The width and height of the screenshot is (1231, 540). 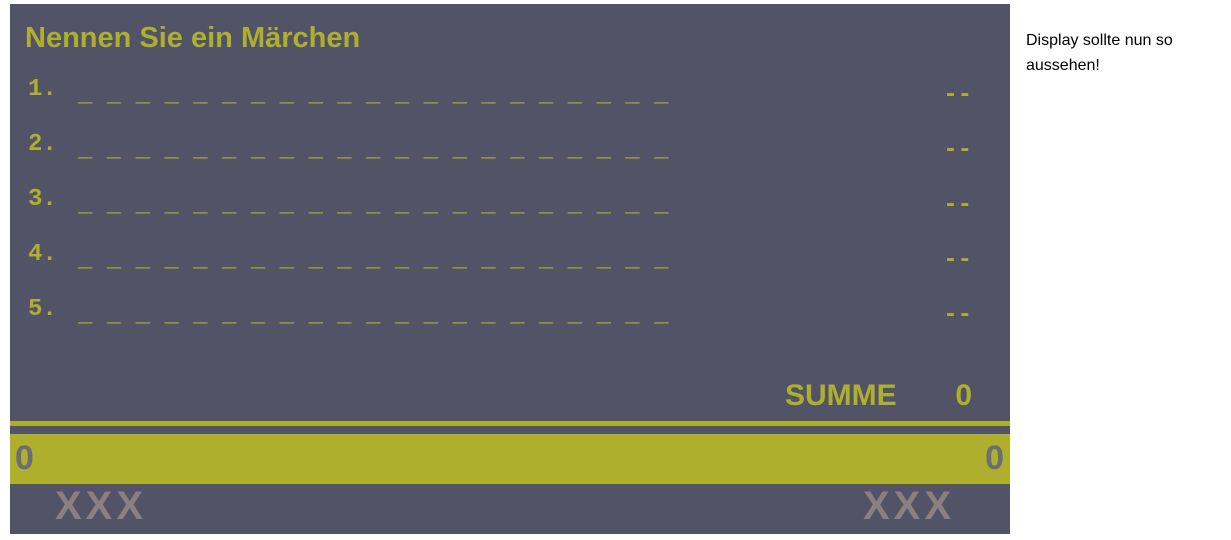 What do you see at coordinates (24, 458) in the screenshot?
I see `team-left-score: 0` at bounding box center [24, 458].